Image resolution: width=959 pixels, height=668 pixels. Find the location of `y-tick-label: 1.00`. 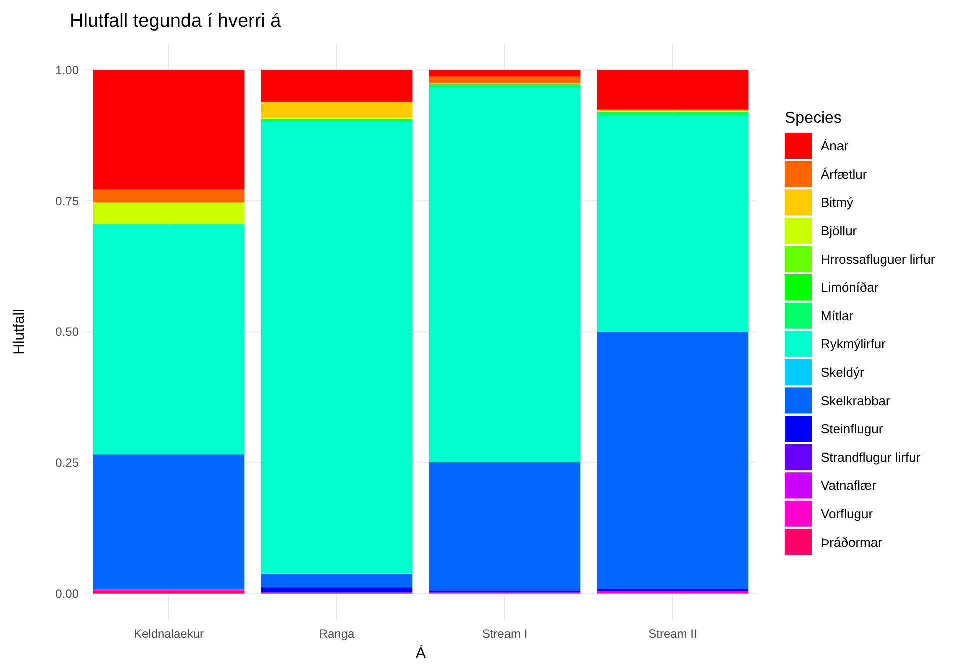

y-tick-label: 1.00 is located at coordinates (68, 70).